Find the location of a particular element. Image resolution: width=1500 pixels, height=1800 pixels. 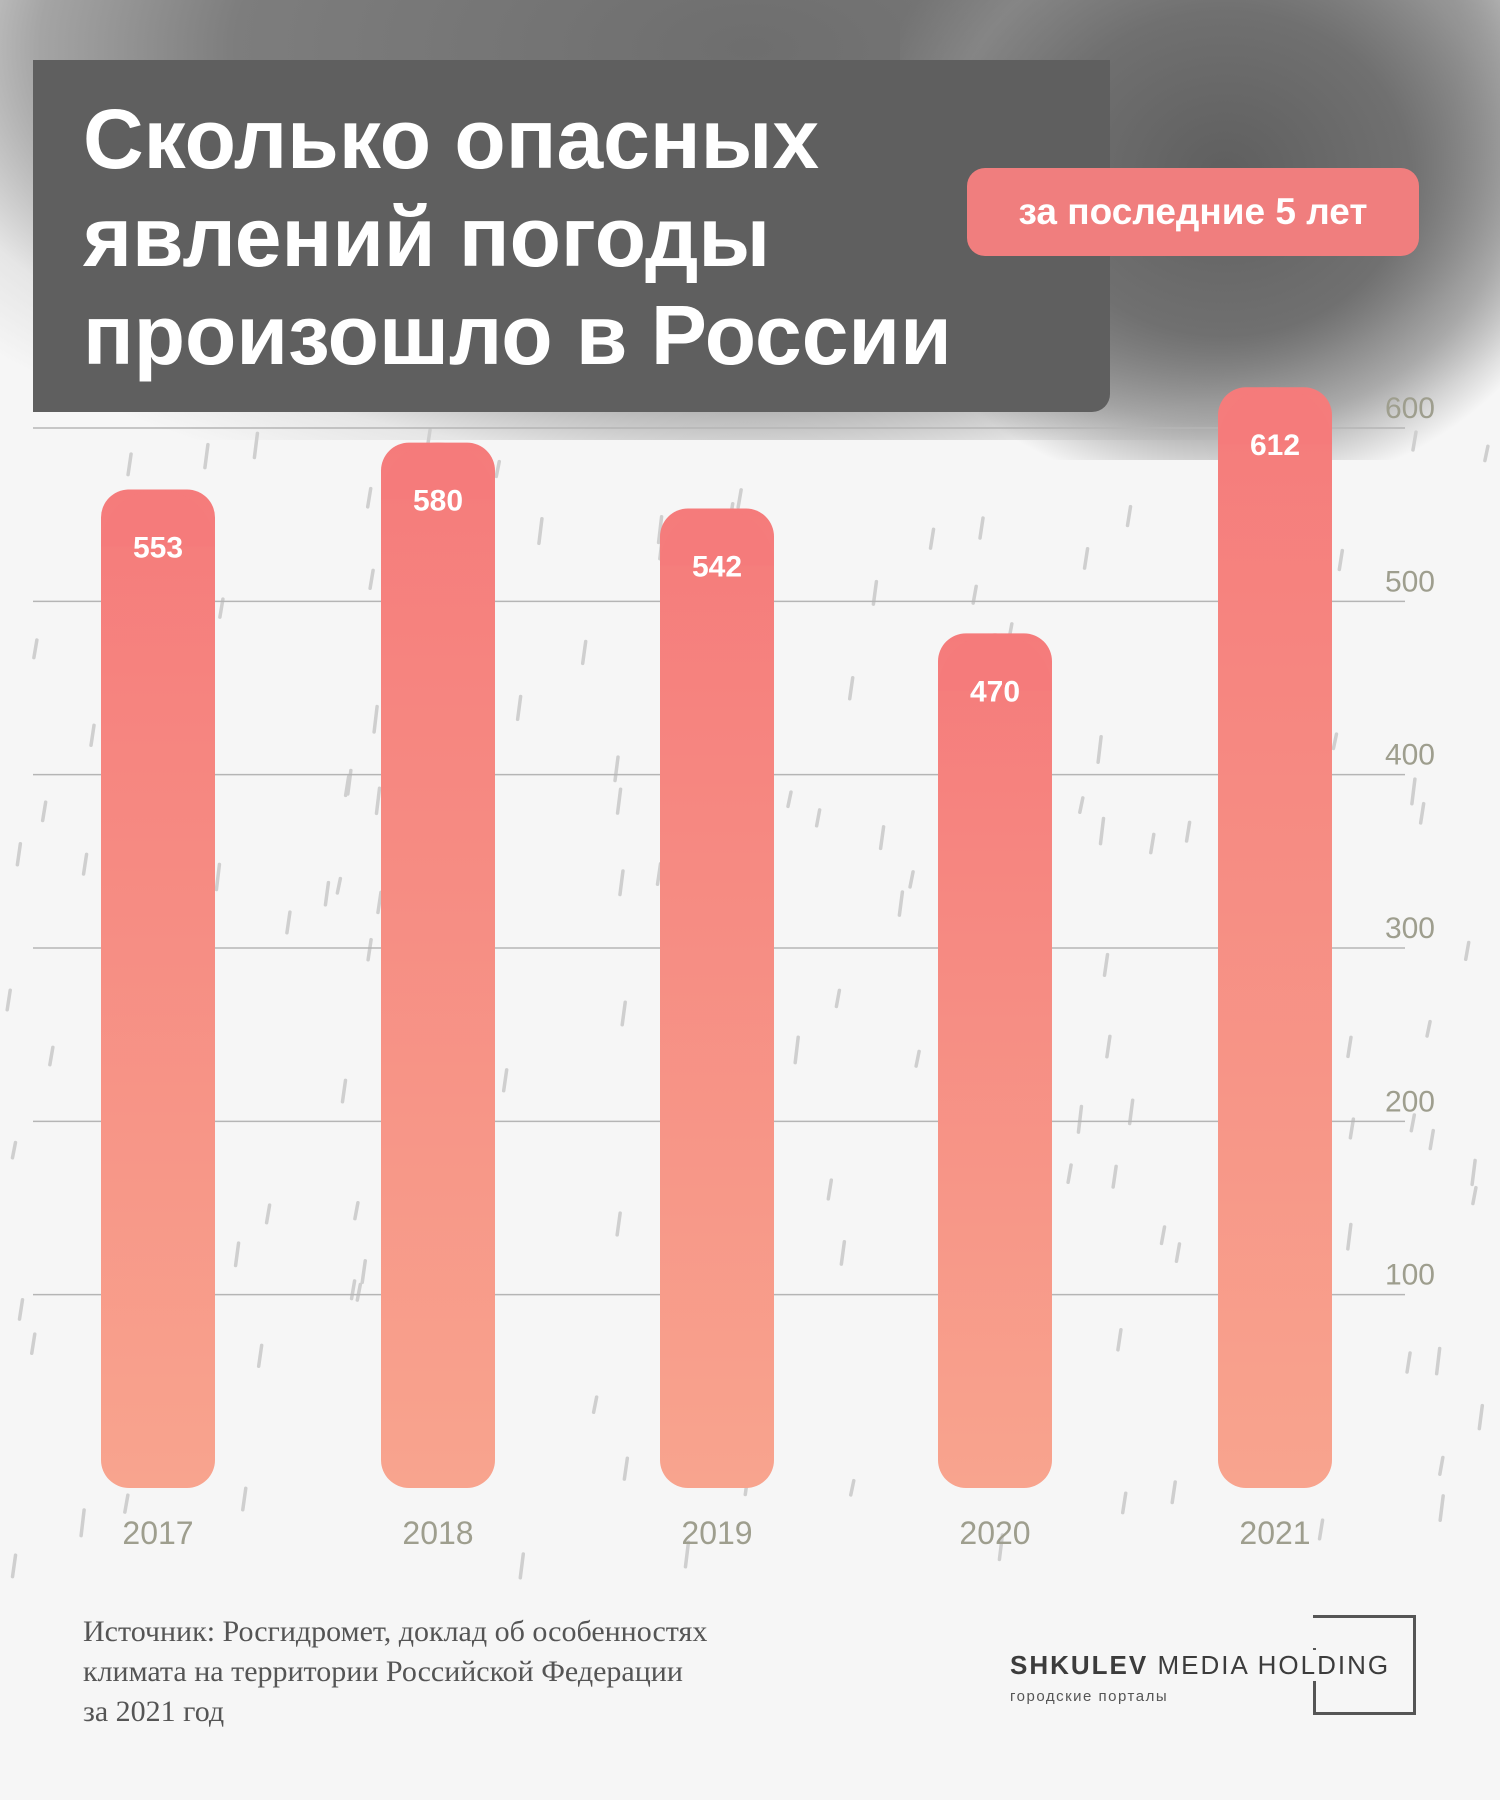

publisher-logo: SHKULEV MEDIA HOLDING is located at coordinates (1203, 1665).